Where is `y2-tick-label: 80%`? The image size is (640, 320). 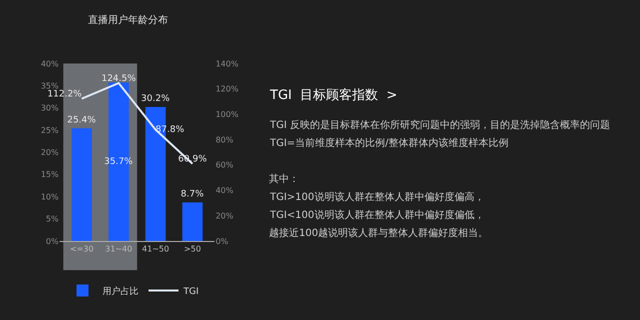
y2-tick-label: 80% is located at coordinates (225, 139).